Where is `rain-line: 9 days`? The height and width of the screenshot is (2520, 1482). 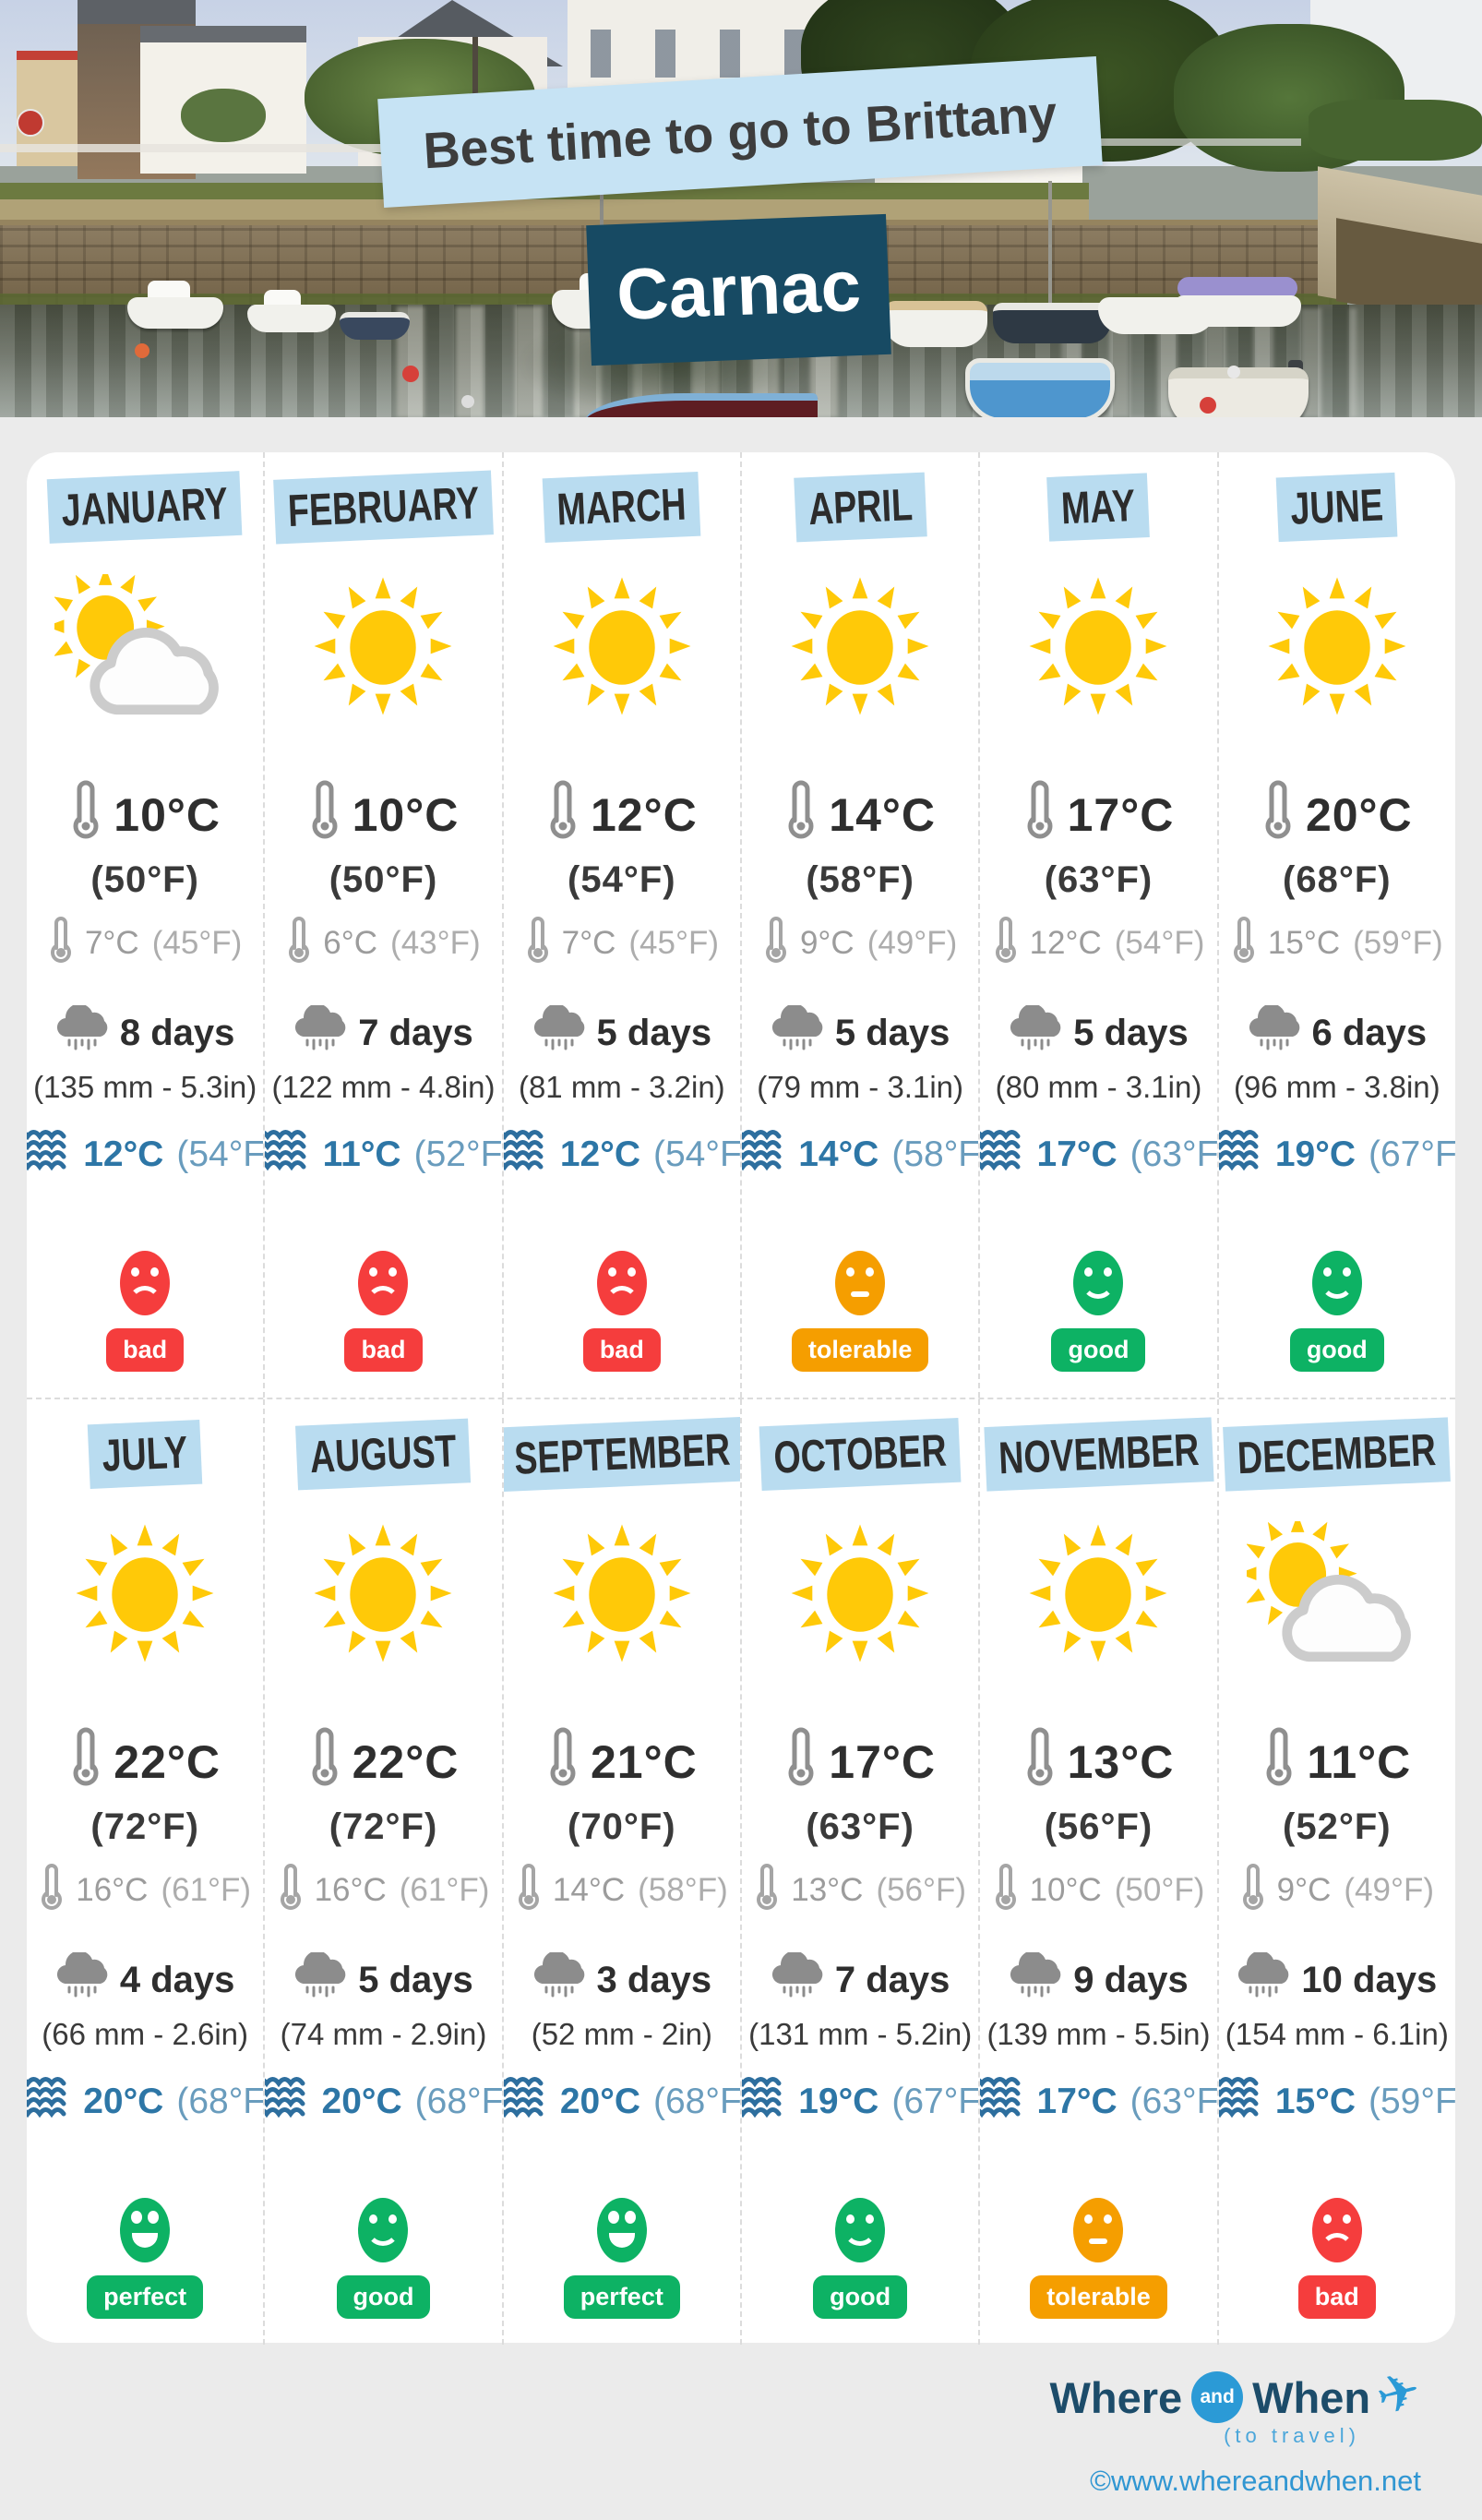
rain-line: 9 days is located at coordinates (1099, 1980).